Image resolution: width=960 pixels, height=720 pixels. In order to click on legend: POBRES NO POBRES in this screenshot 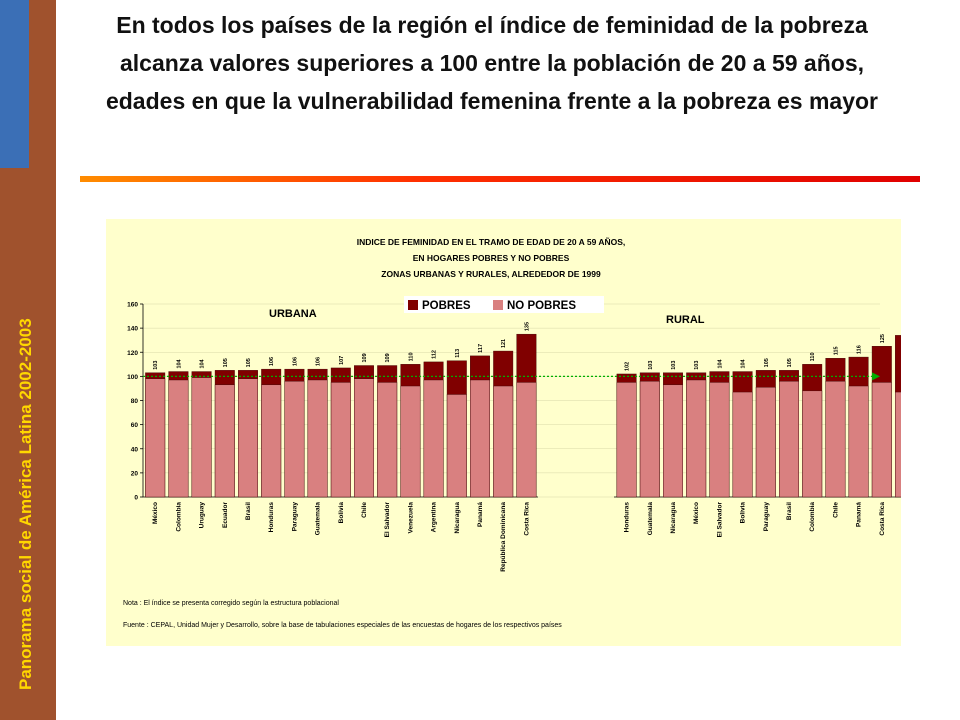, I will do `click(504, 304)`.